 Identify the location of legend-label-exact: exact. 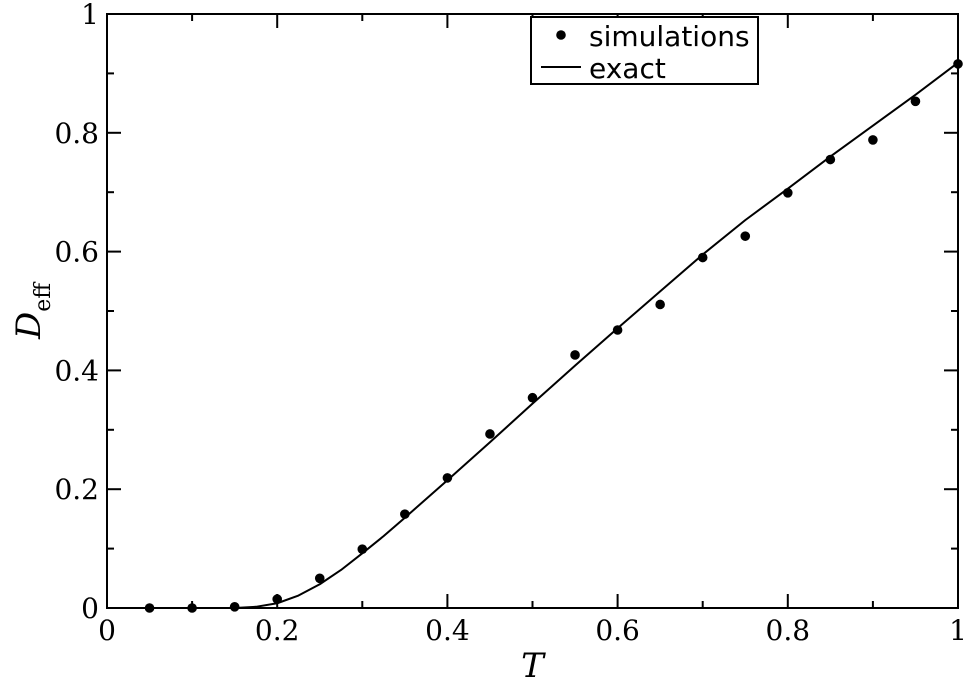
(627, 68).